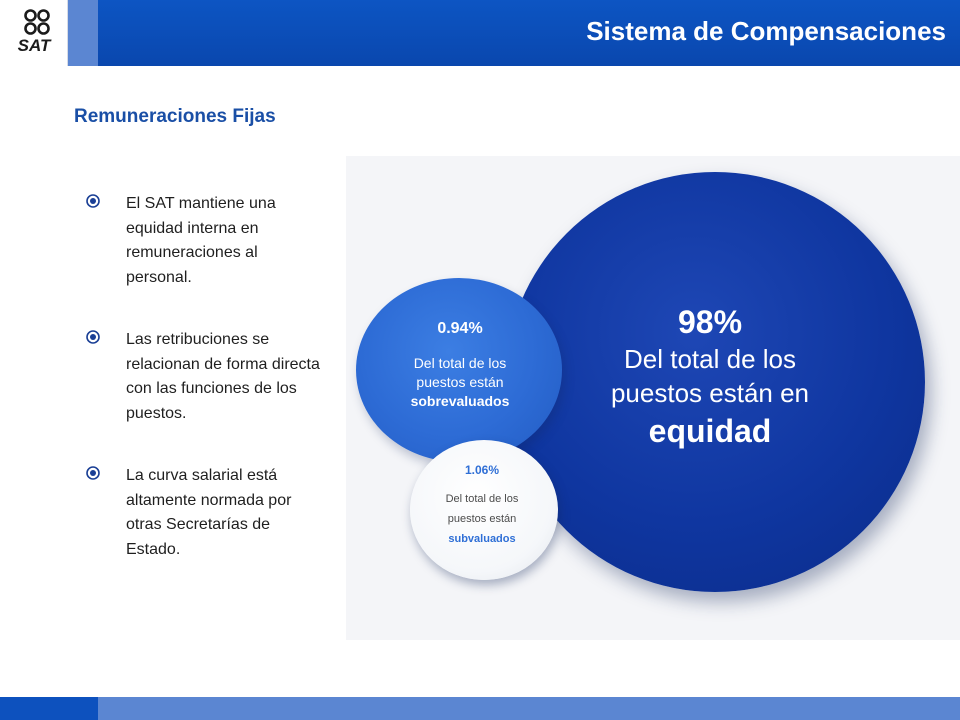 This screenshot has height=720, width=960. What do you see at coordinates (710, 431) in the screenshot?
I see `equity-status: equidad` at bounding box center [710, 431].